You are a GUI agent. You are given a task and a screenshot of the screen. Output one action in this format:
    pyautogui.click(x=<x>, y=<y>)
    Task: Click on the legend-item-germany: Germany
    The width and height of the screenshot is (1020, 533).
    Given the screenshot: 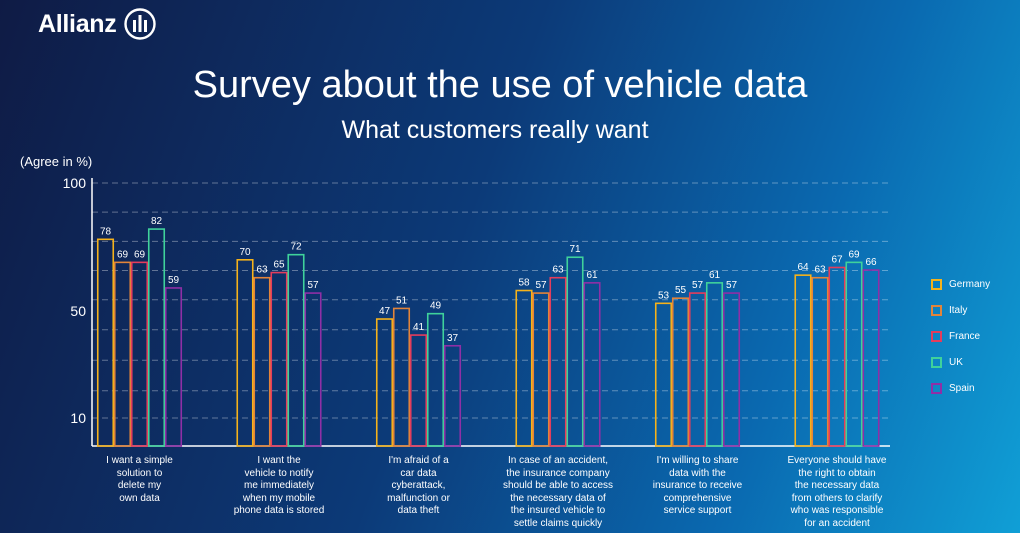 What is the action you would take?
    pyautogui.click(x=960, y=284)
    